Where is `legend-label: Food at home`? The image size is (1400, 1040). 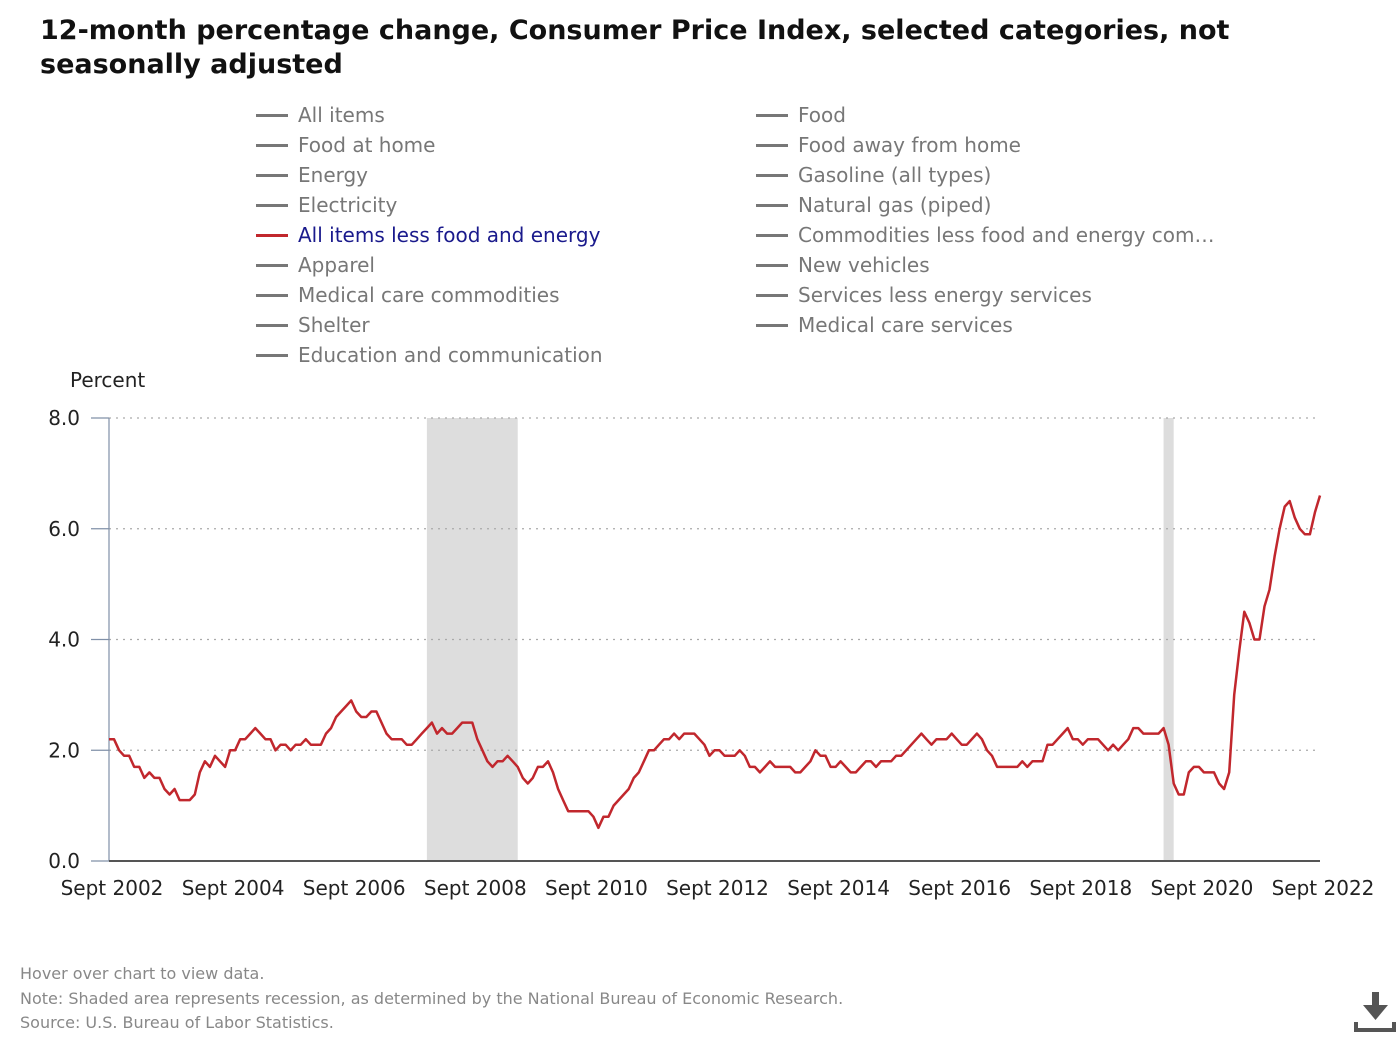
legend-label: Food at home is located at coordinates (367, 145).